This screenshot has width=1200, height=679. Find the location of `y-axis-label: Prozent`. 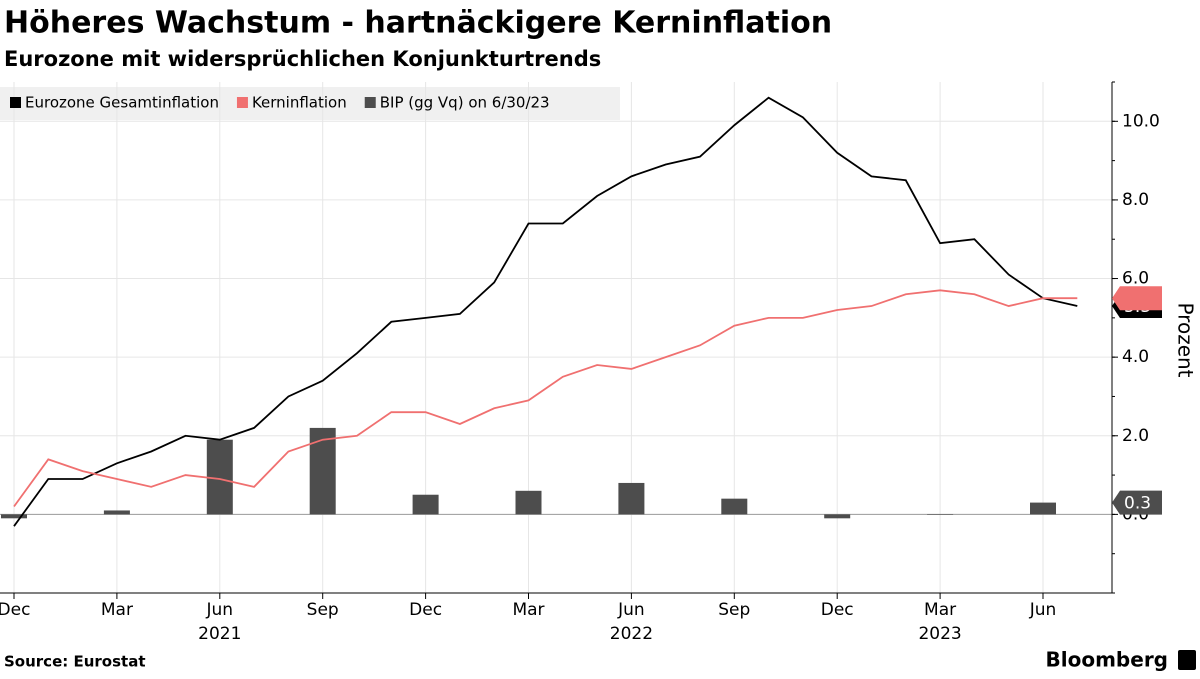

y-axis-label: Prozent is located at coordinates (1186, 339).